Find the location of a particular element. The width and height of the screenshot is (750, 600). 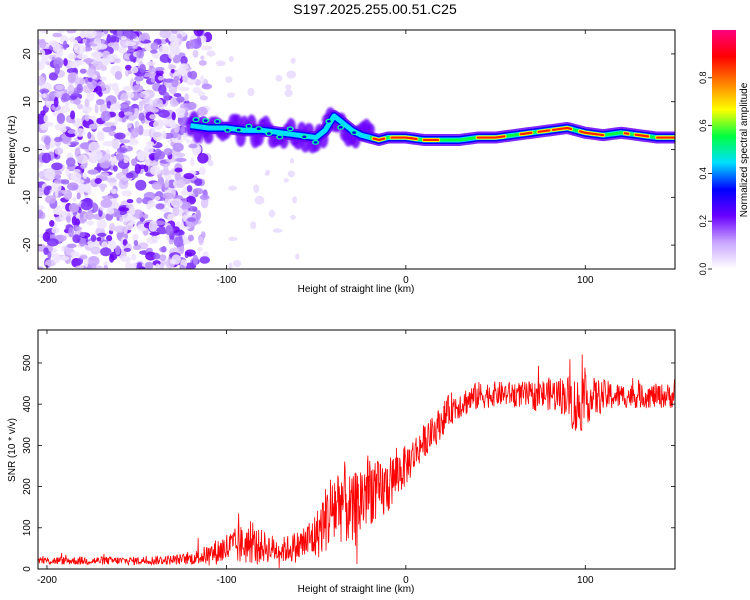

spectrogram-x-tick-label: 0 is located at coordinates (406, 280).